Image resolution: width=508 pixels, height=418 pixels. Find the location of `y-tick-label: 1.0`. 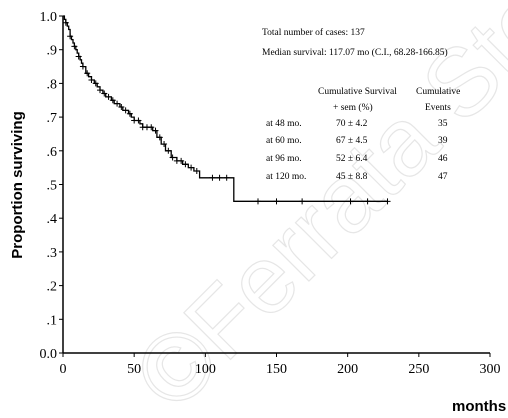

y-tick-label: 1.0 is located at coordinates (49, 17).